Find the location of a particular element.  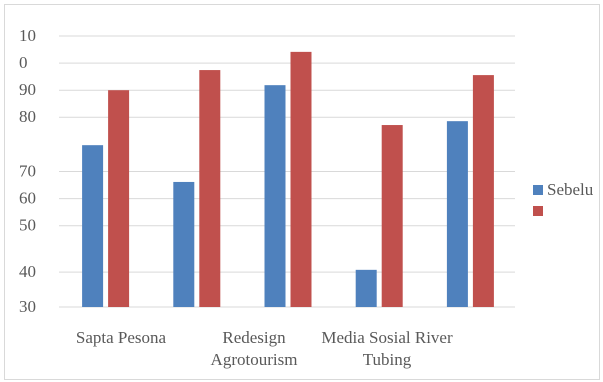

y-tick-label: 30 is located at coordinates (27, 306).